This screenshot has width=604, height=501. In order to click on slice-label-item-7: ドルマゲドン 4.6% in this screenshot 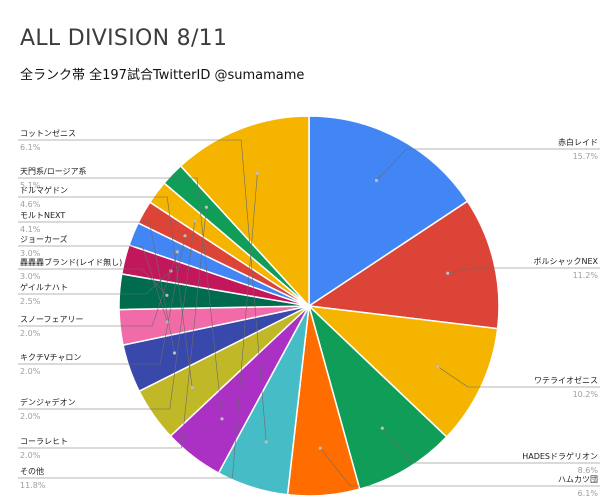, I will do `click(106, 287)`.